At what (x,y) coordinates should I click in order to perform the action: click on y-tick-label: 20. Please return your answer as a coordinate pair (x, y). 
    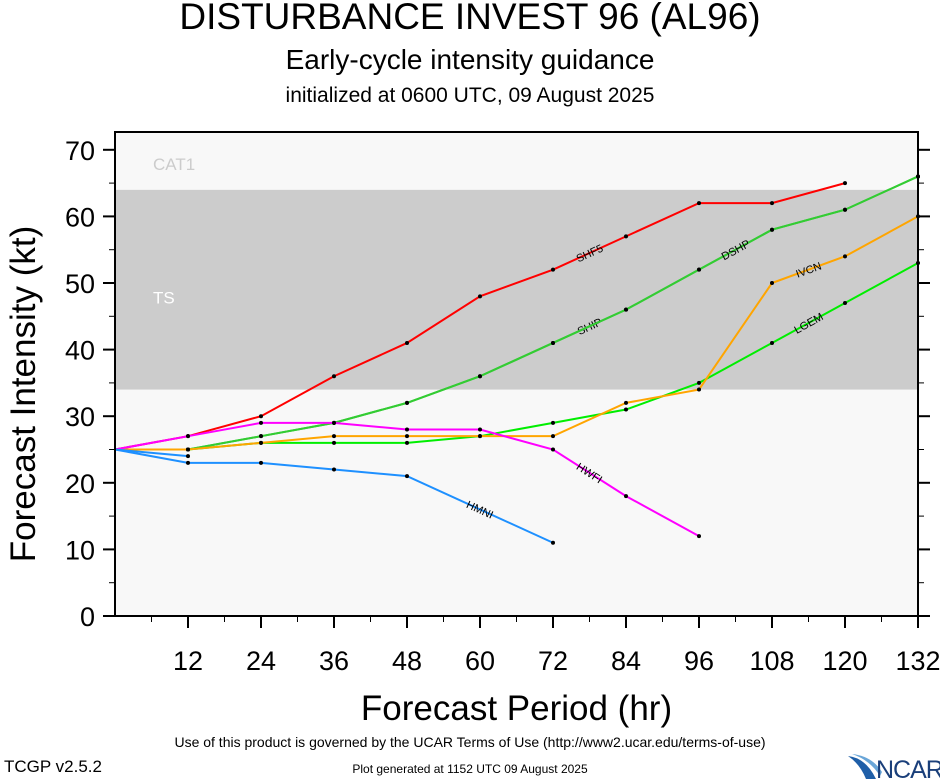
    Looking at the image, I should click on (80, 484).